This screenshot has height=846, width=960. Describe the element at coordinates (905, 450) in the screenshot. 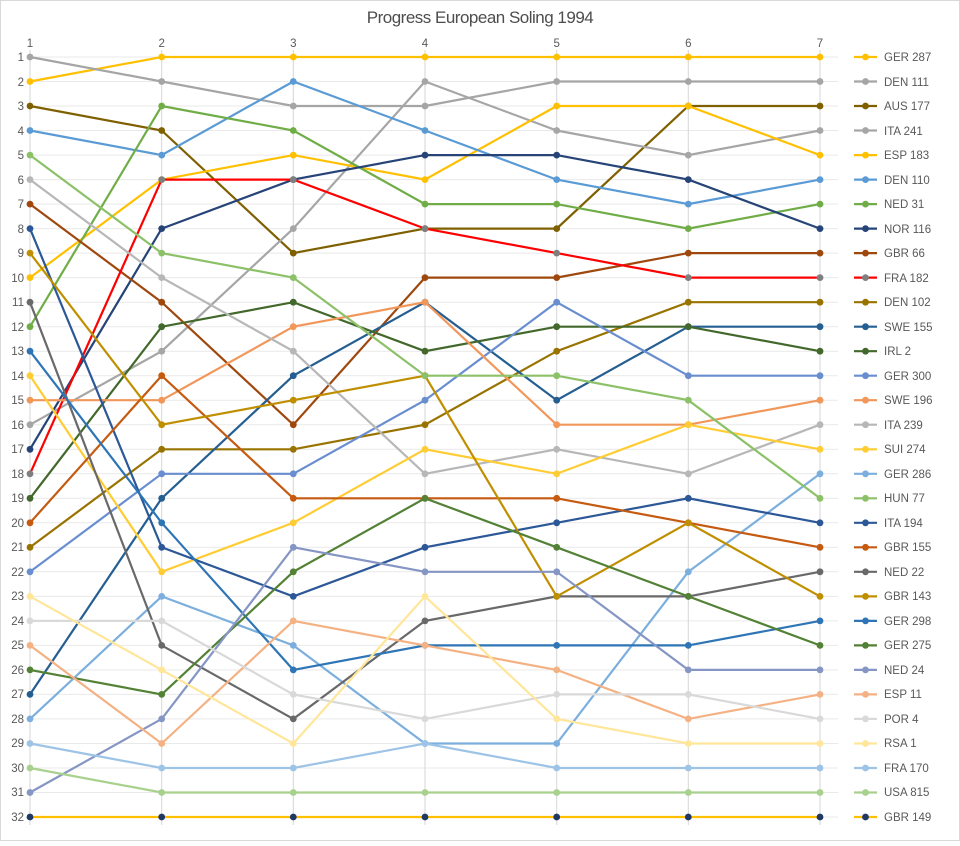

I see `svg-text: SUI 274` at that location.